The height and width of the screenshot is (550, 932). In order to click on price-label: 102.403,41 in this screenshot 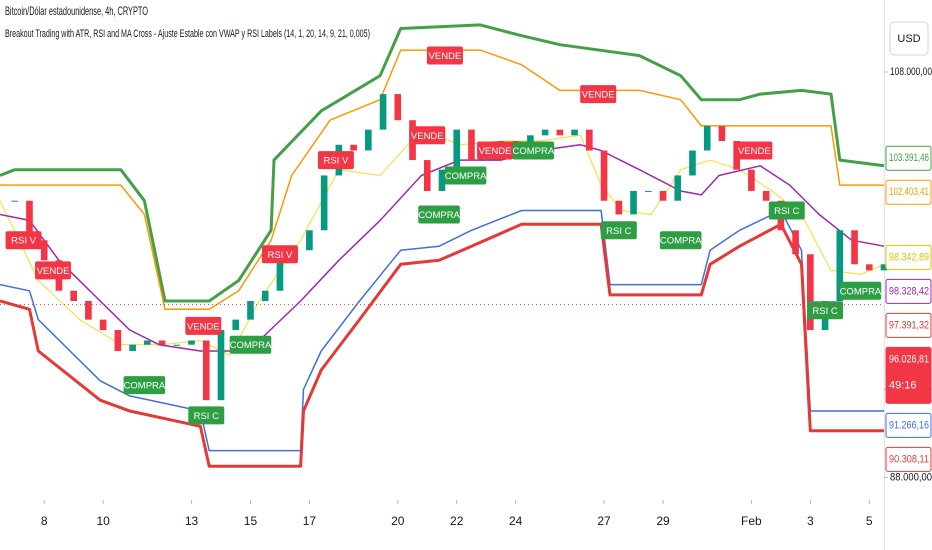, I will do `click(909, 192)`.